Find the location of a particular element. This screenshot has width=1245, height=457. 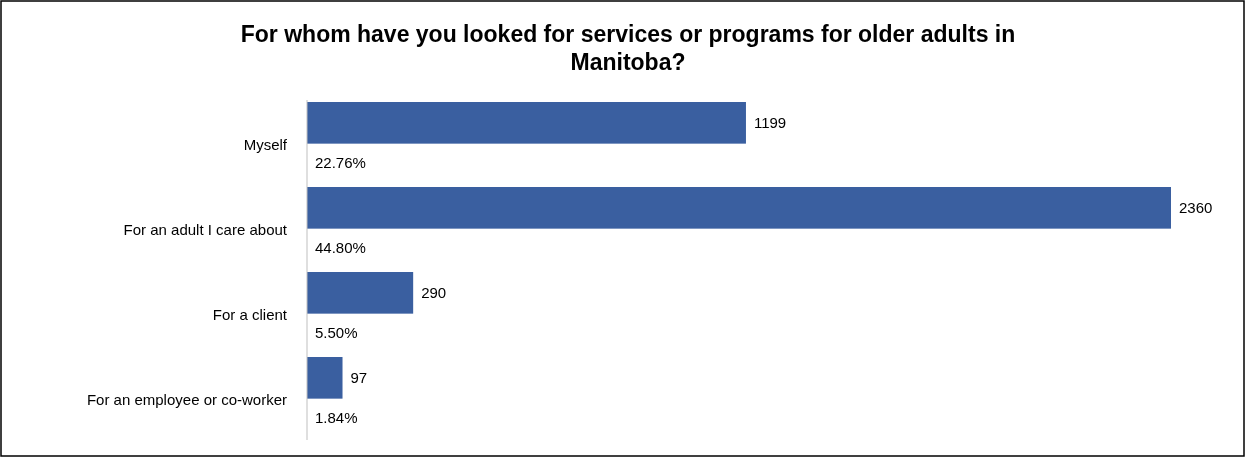

annotation: 44.80% is located at coordinates (340, 247).